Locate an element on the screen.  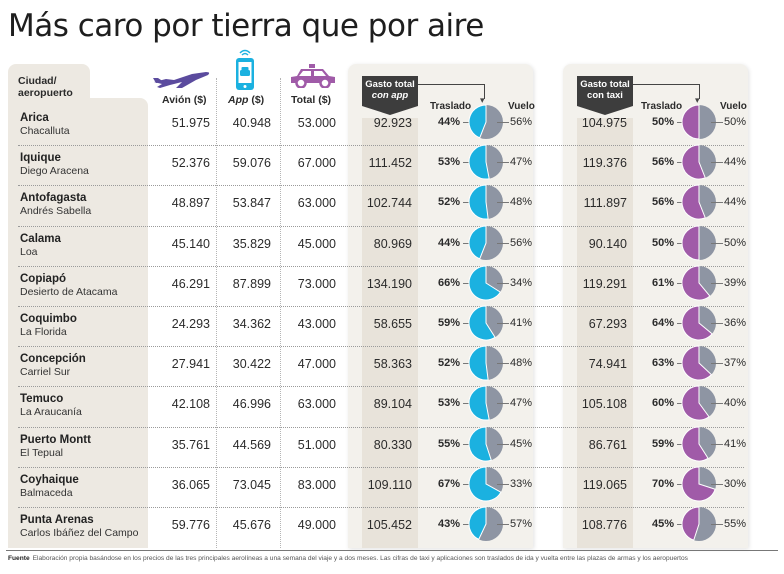
app-value: 59.076 is located at coordinates (251, 163).